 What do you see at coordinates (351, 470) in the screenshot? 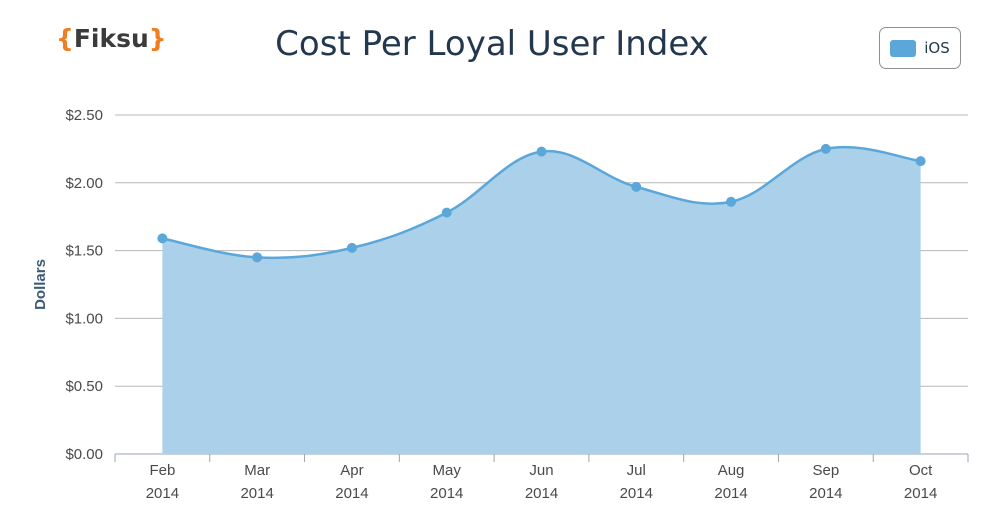
I see `x-tick-label-month: Apr` at bounding box center [351, 470].